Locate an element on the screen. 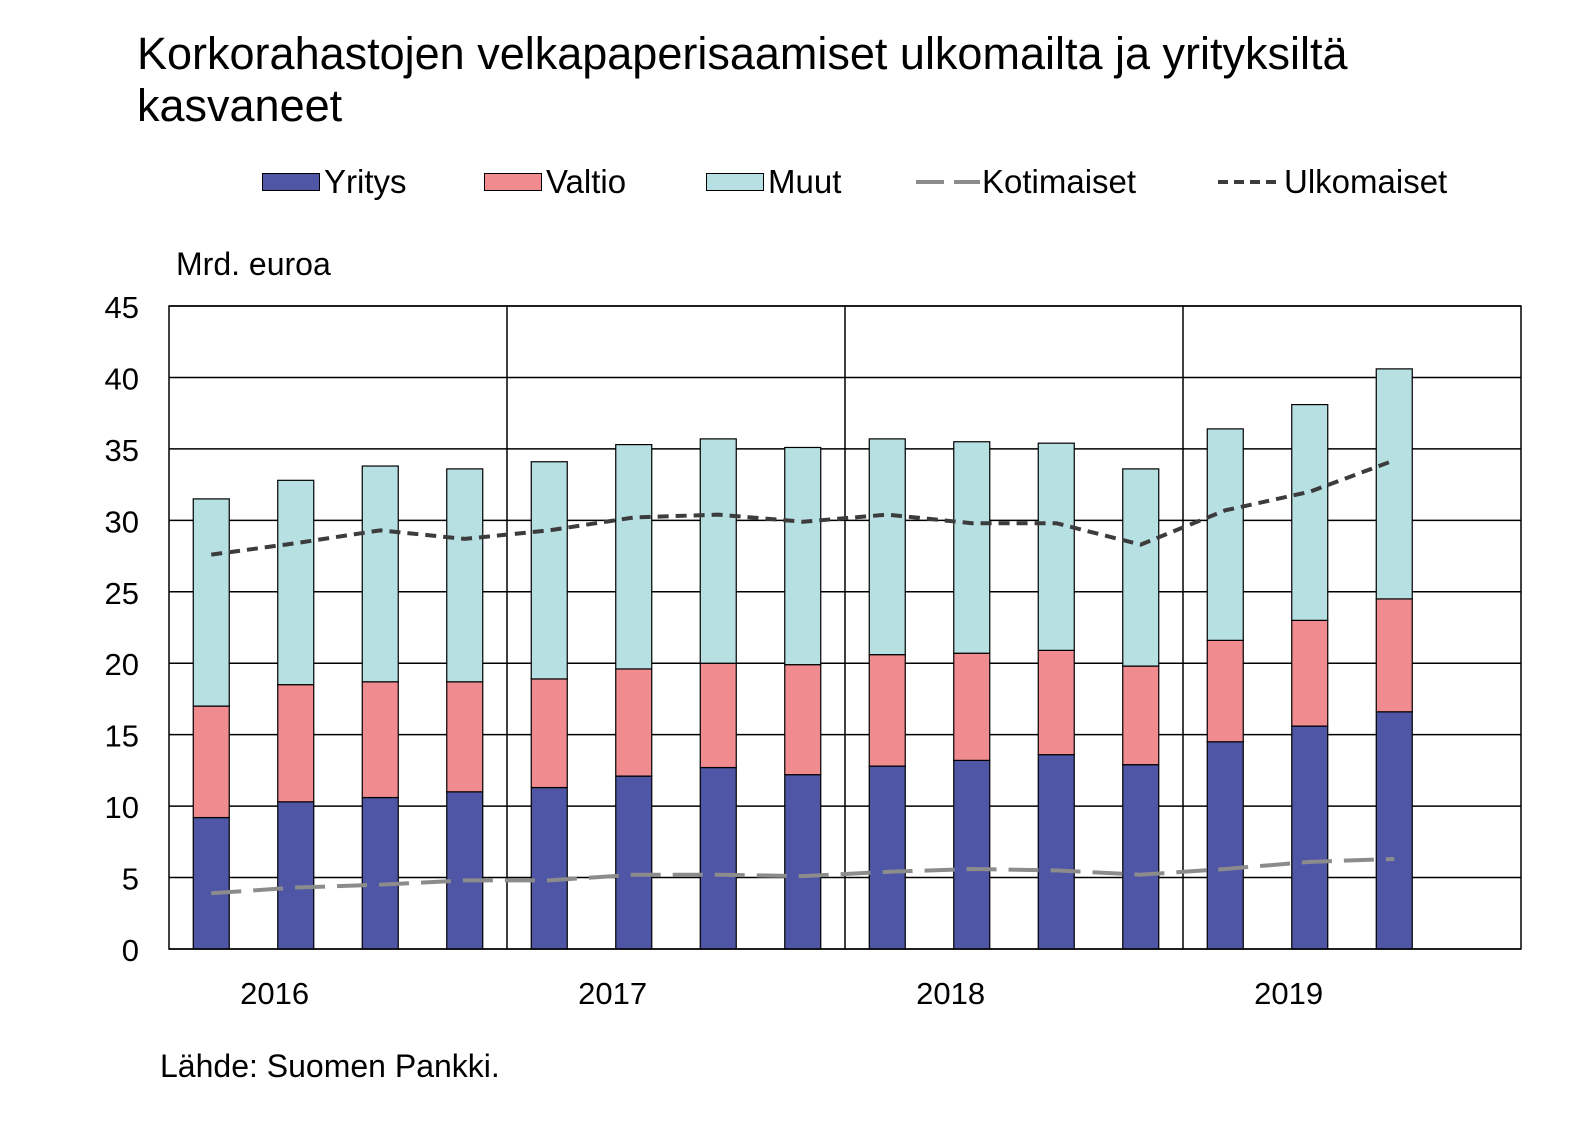  bar-valtio-2018Q4 is located at coordinates (1141, 715).